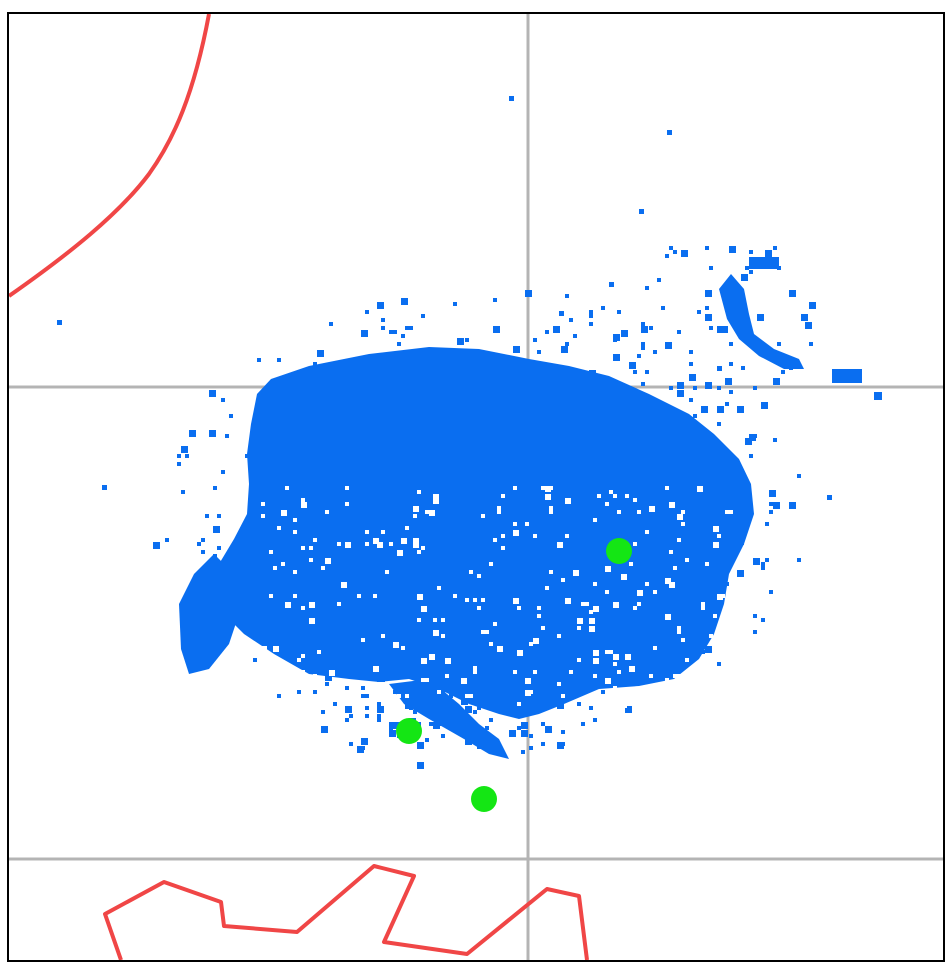 Image resolution: width=947 pixels, height=966 pixels. I want to click on boundary-upper-left-arc, so click(110, 156).